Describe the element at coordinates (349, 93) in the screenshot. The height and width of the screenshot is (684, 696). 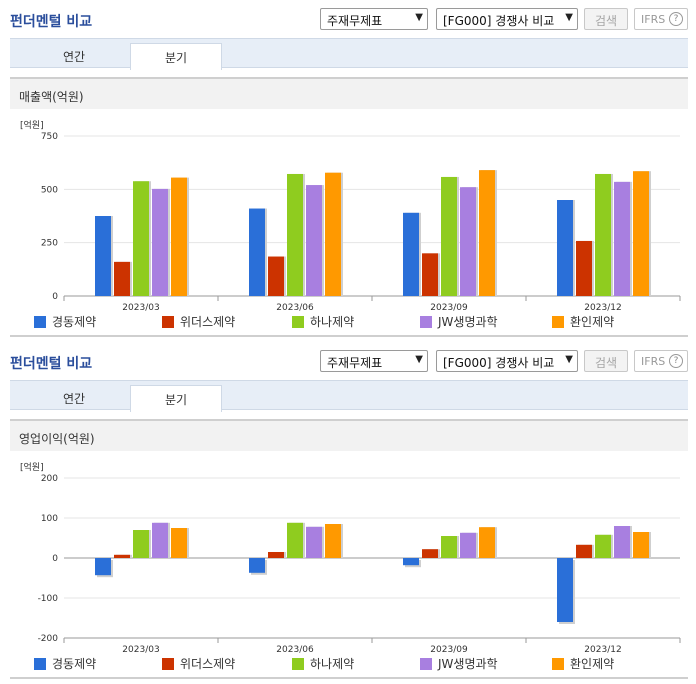
I see `panel-title: 매출액(억원)` at that location.